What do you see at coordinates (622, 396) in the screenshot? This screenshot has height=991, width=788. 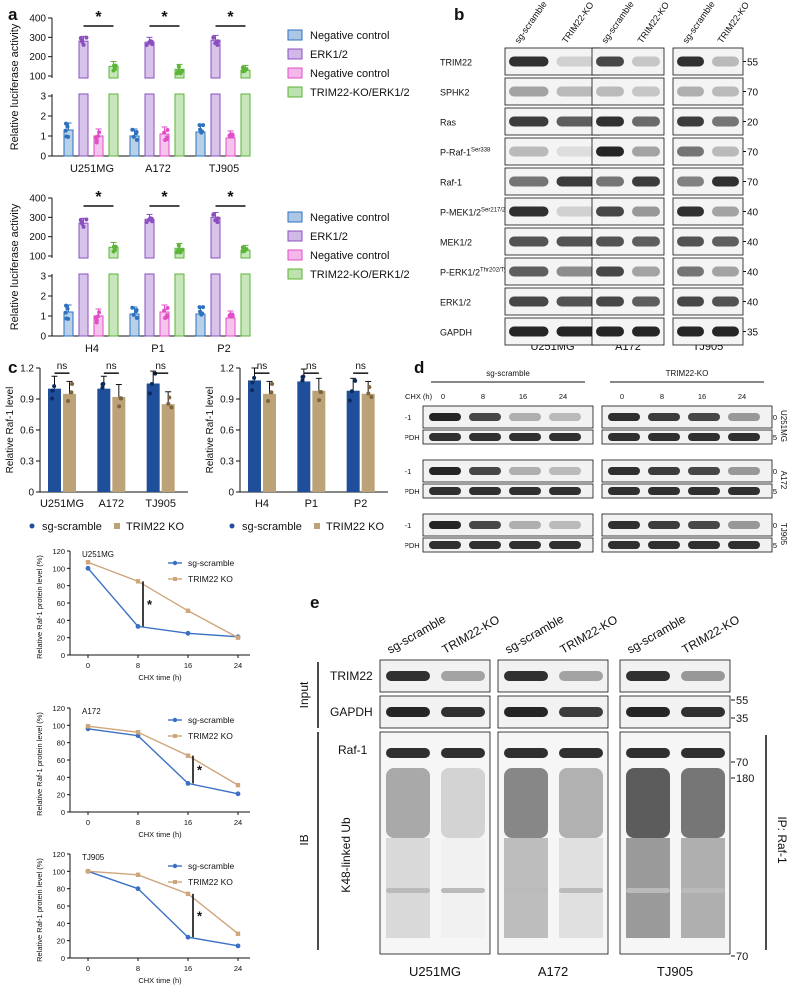 I see `timepoint-label: 0` at bounding box center [622, 396].